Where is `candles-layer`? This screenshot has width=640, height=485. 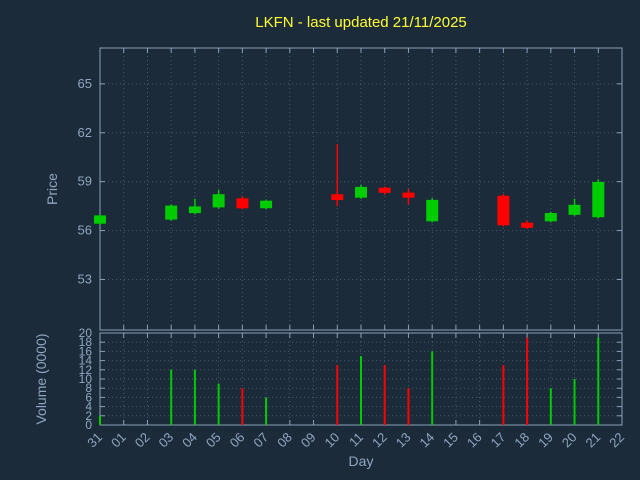 candles-layer is located at coordinates (349, 186).